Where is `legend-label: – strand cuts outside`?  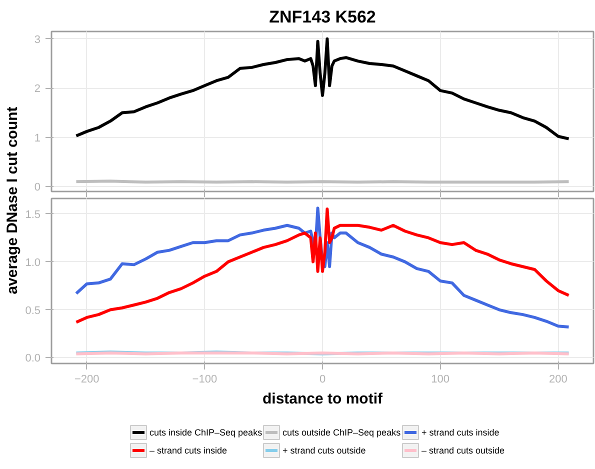 legend-label: – strand cuts outside is located at coordinates (463, 451).